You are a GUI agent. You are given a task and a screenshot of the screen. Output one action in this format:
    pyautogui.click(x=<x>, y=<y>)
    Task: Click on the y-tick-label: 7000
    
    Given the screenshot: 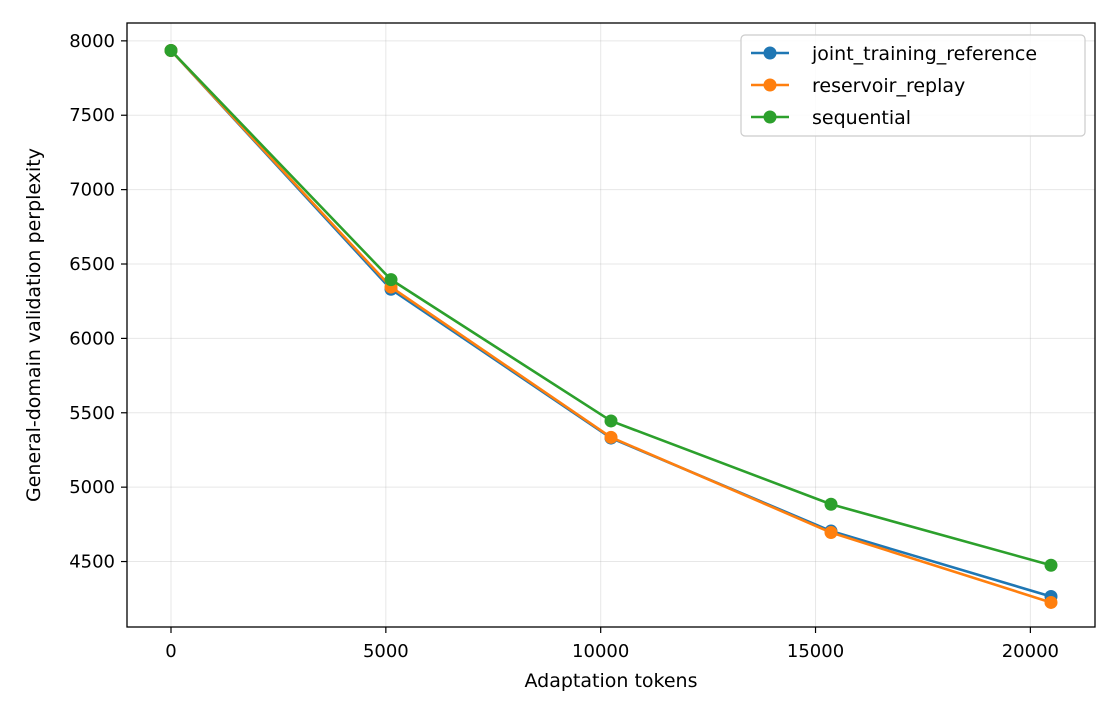 What is the action you would take?
    pyautogui.click(x=92, y=190)
    